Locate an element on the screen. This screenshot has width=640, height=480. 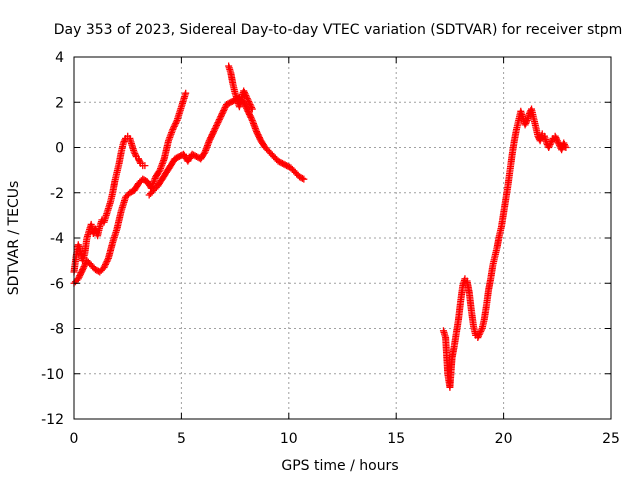
y-tick-label: -6 is located at coordinates (57, 284).